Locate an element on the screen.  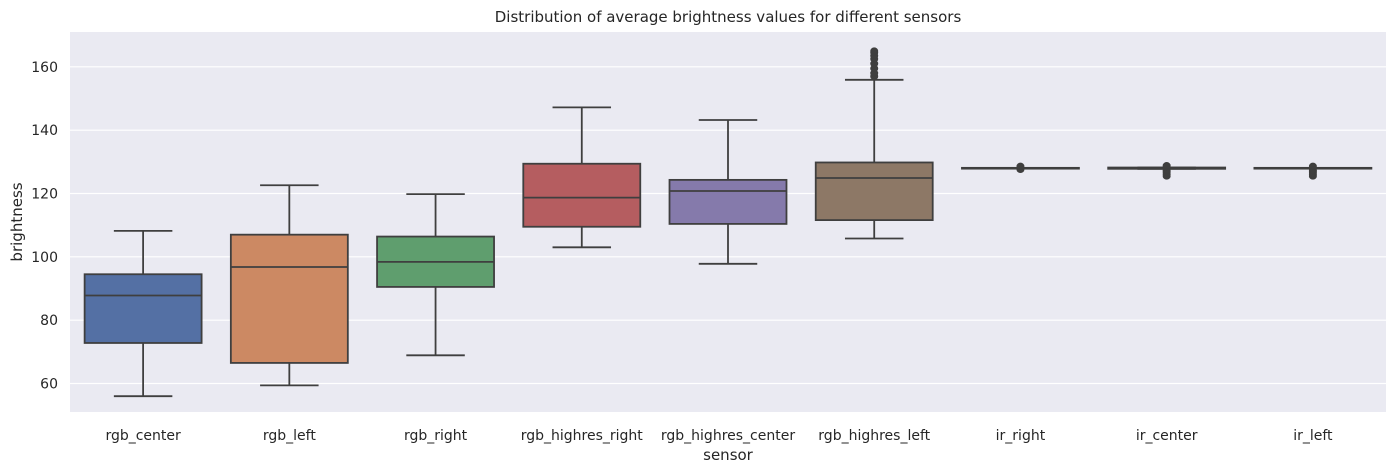
x-tick-label: rgb_right is located at coordinates (436, 436).